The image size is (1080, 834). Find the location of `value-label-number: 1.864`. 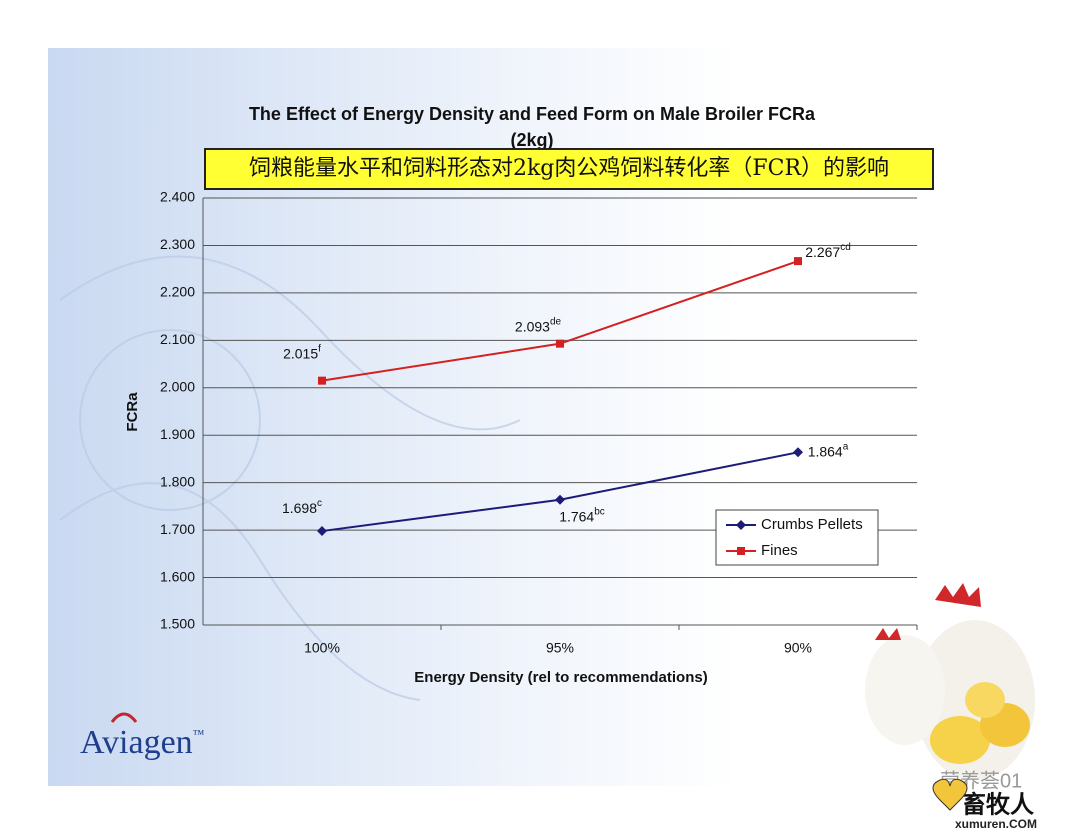

value-label-number: 1.864 is located at coordinates (825, 451).